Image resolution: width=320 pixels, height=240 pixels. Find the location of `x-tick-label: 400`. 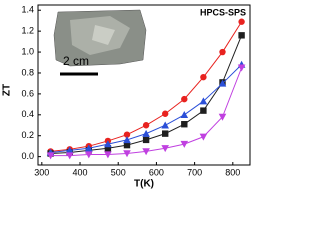

x-tick-label: 400 is located at coordinates (80, 172).